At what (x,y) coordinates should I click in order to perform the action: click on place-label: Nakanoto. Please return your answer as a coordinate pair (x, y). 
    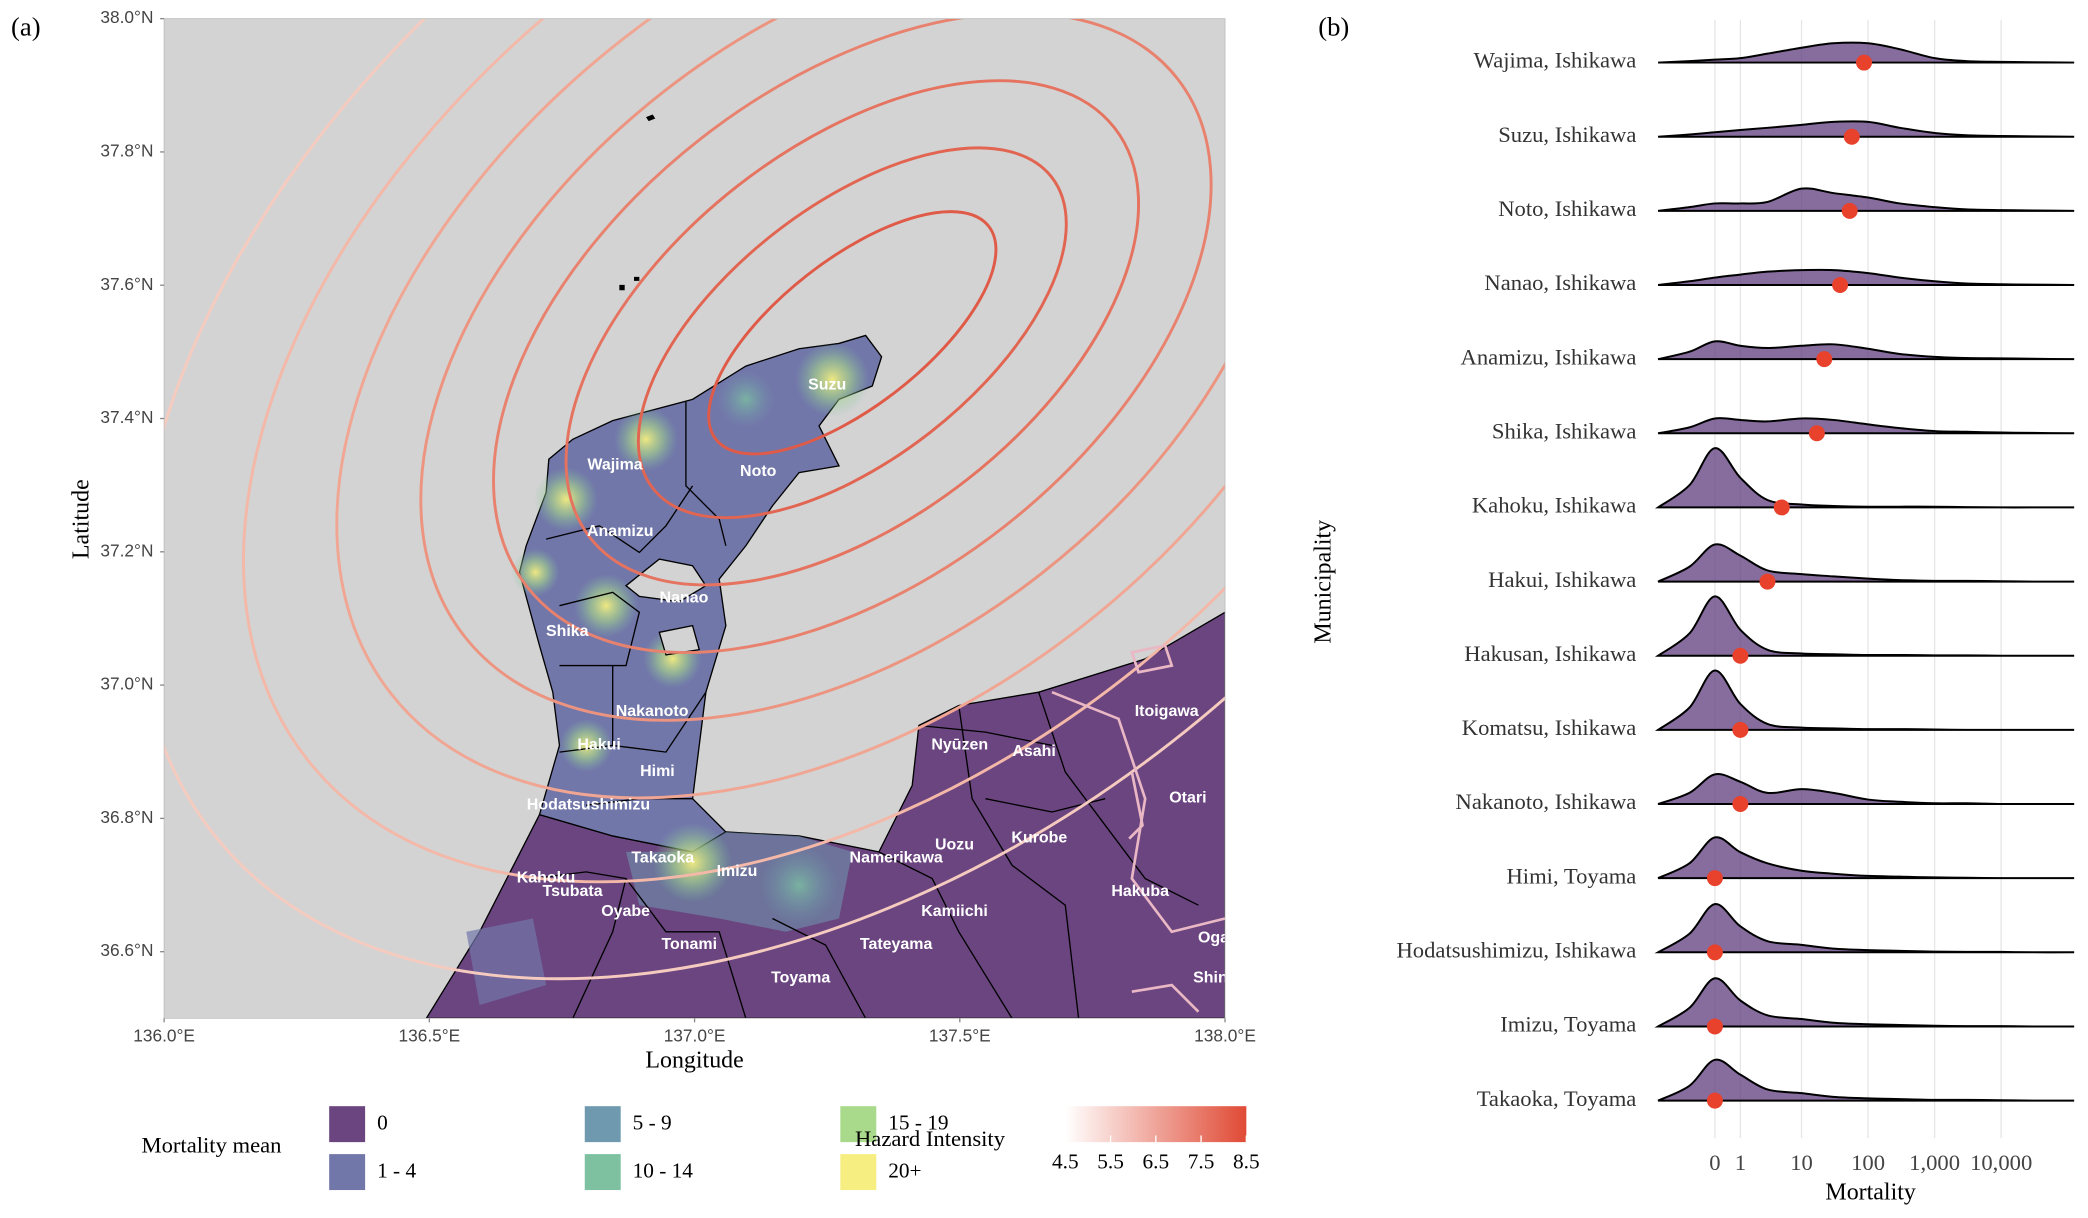
    Looking at the image, I should click on (652, 711).